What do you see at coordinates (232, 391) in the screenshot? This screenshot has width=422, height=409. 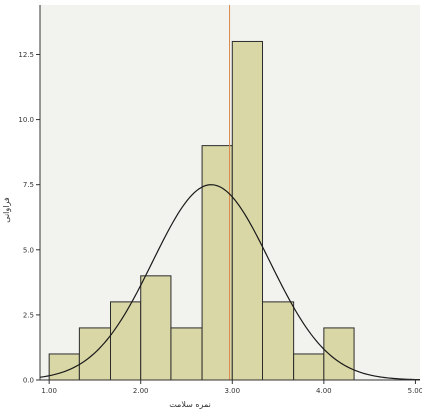 I see `x-tick-label: 3.00` at bounding box center [232, 391].